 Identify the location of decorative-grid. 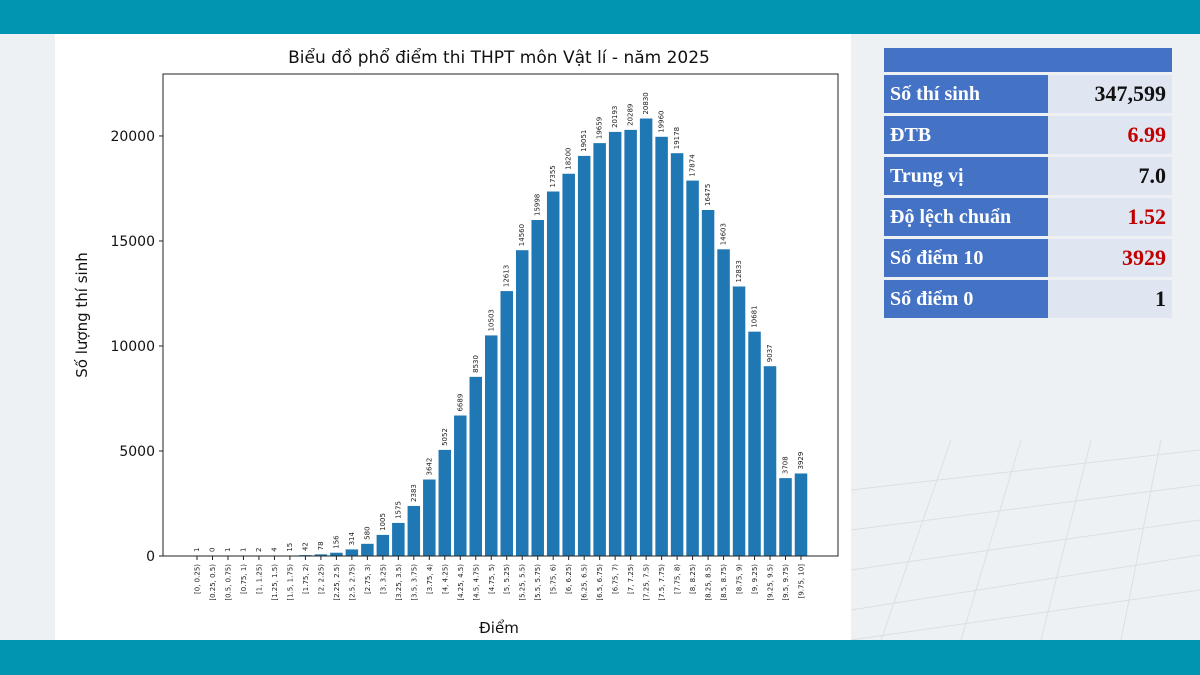
(1025, 539).